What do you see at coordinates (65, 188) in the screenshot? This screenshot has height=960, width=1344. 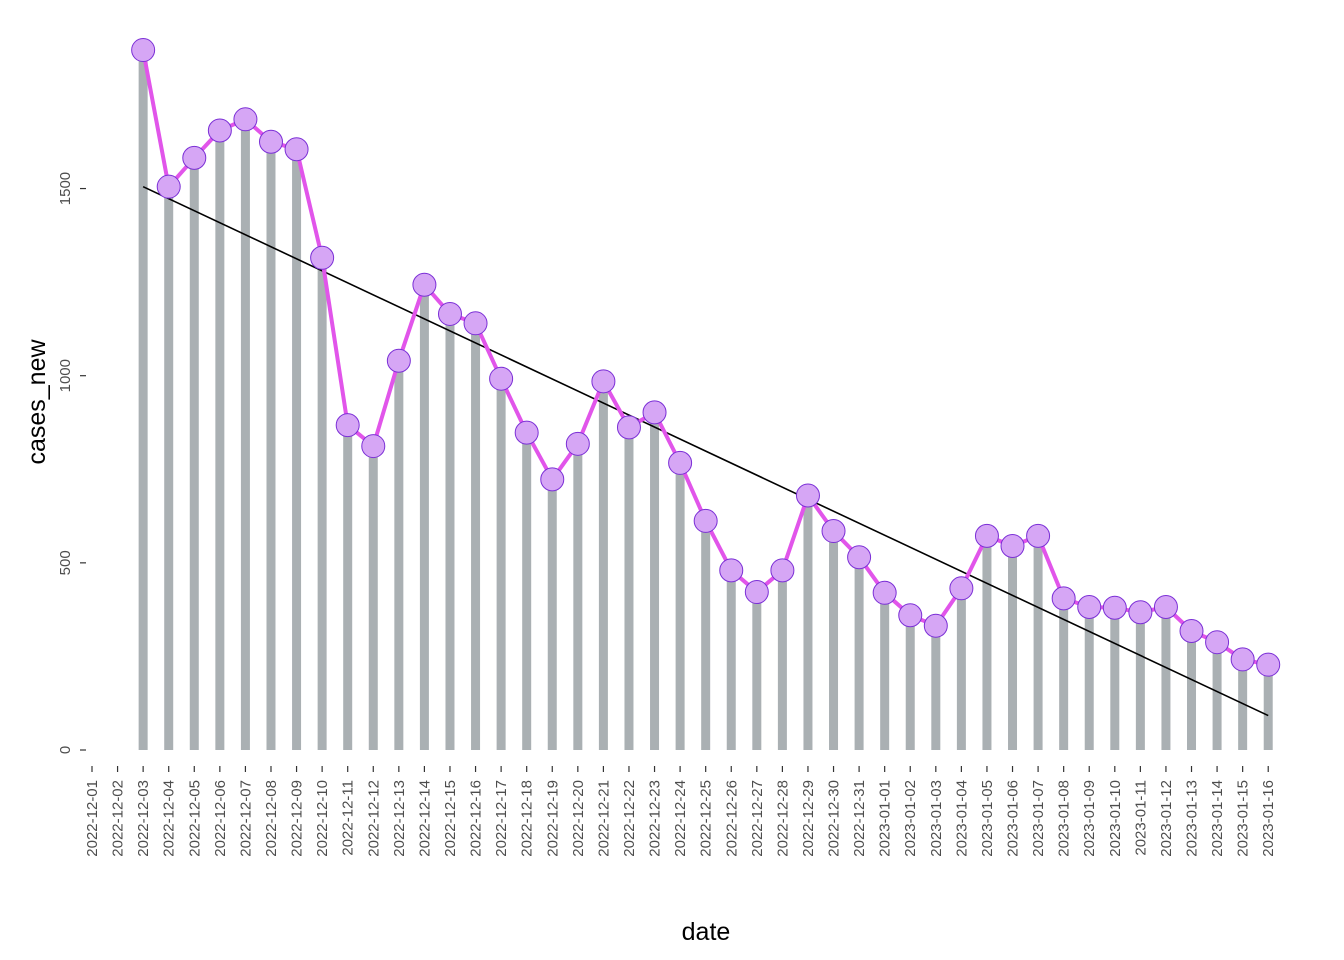 I see `y-tick-label: 1500` at bounding box center [65, 188].